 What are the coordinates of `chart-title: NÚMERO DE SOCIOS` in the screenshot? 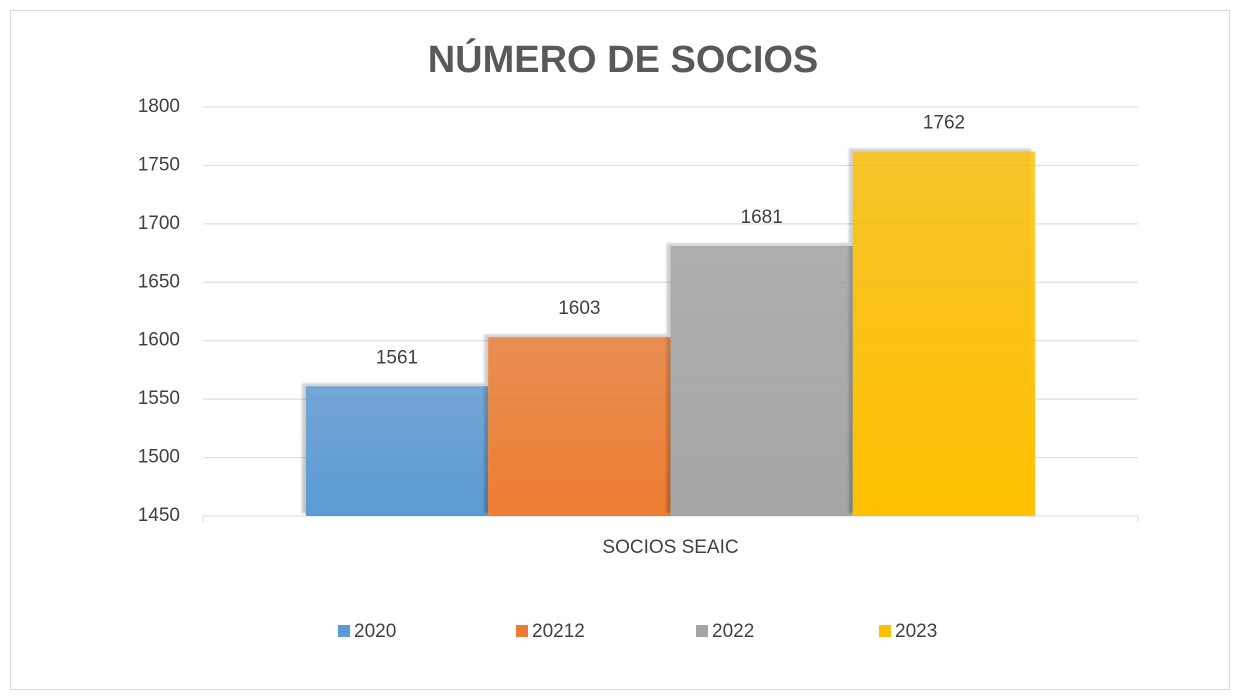 It's located at (623, 59).